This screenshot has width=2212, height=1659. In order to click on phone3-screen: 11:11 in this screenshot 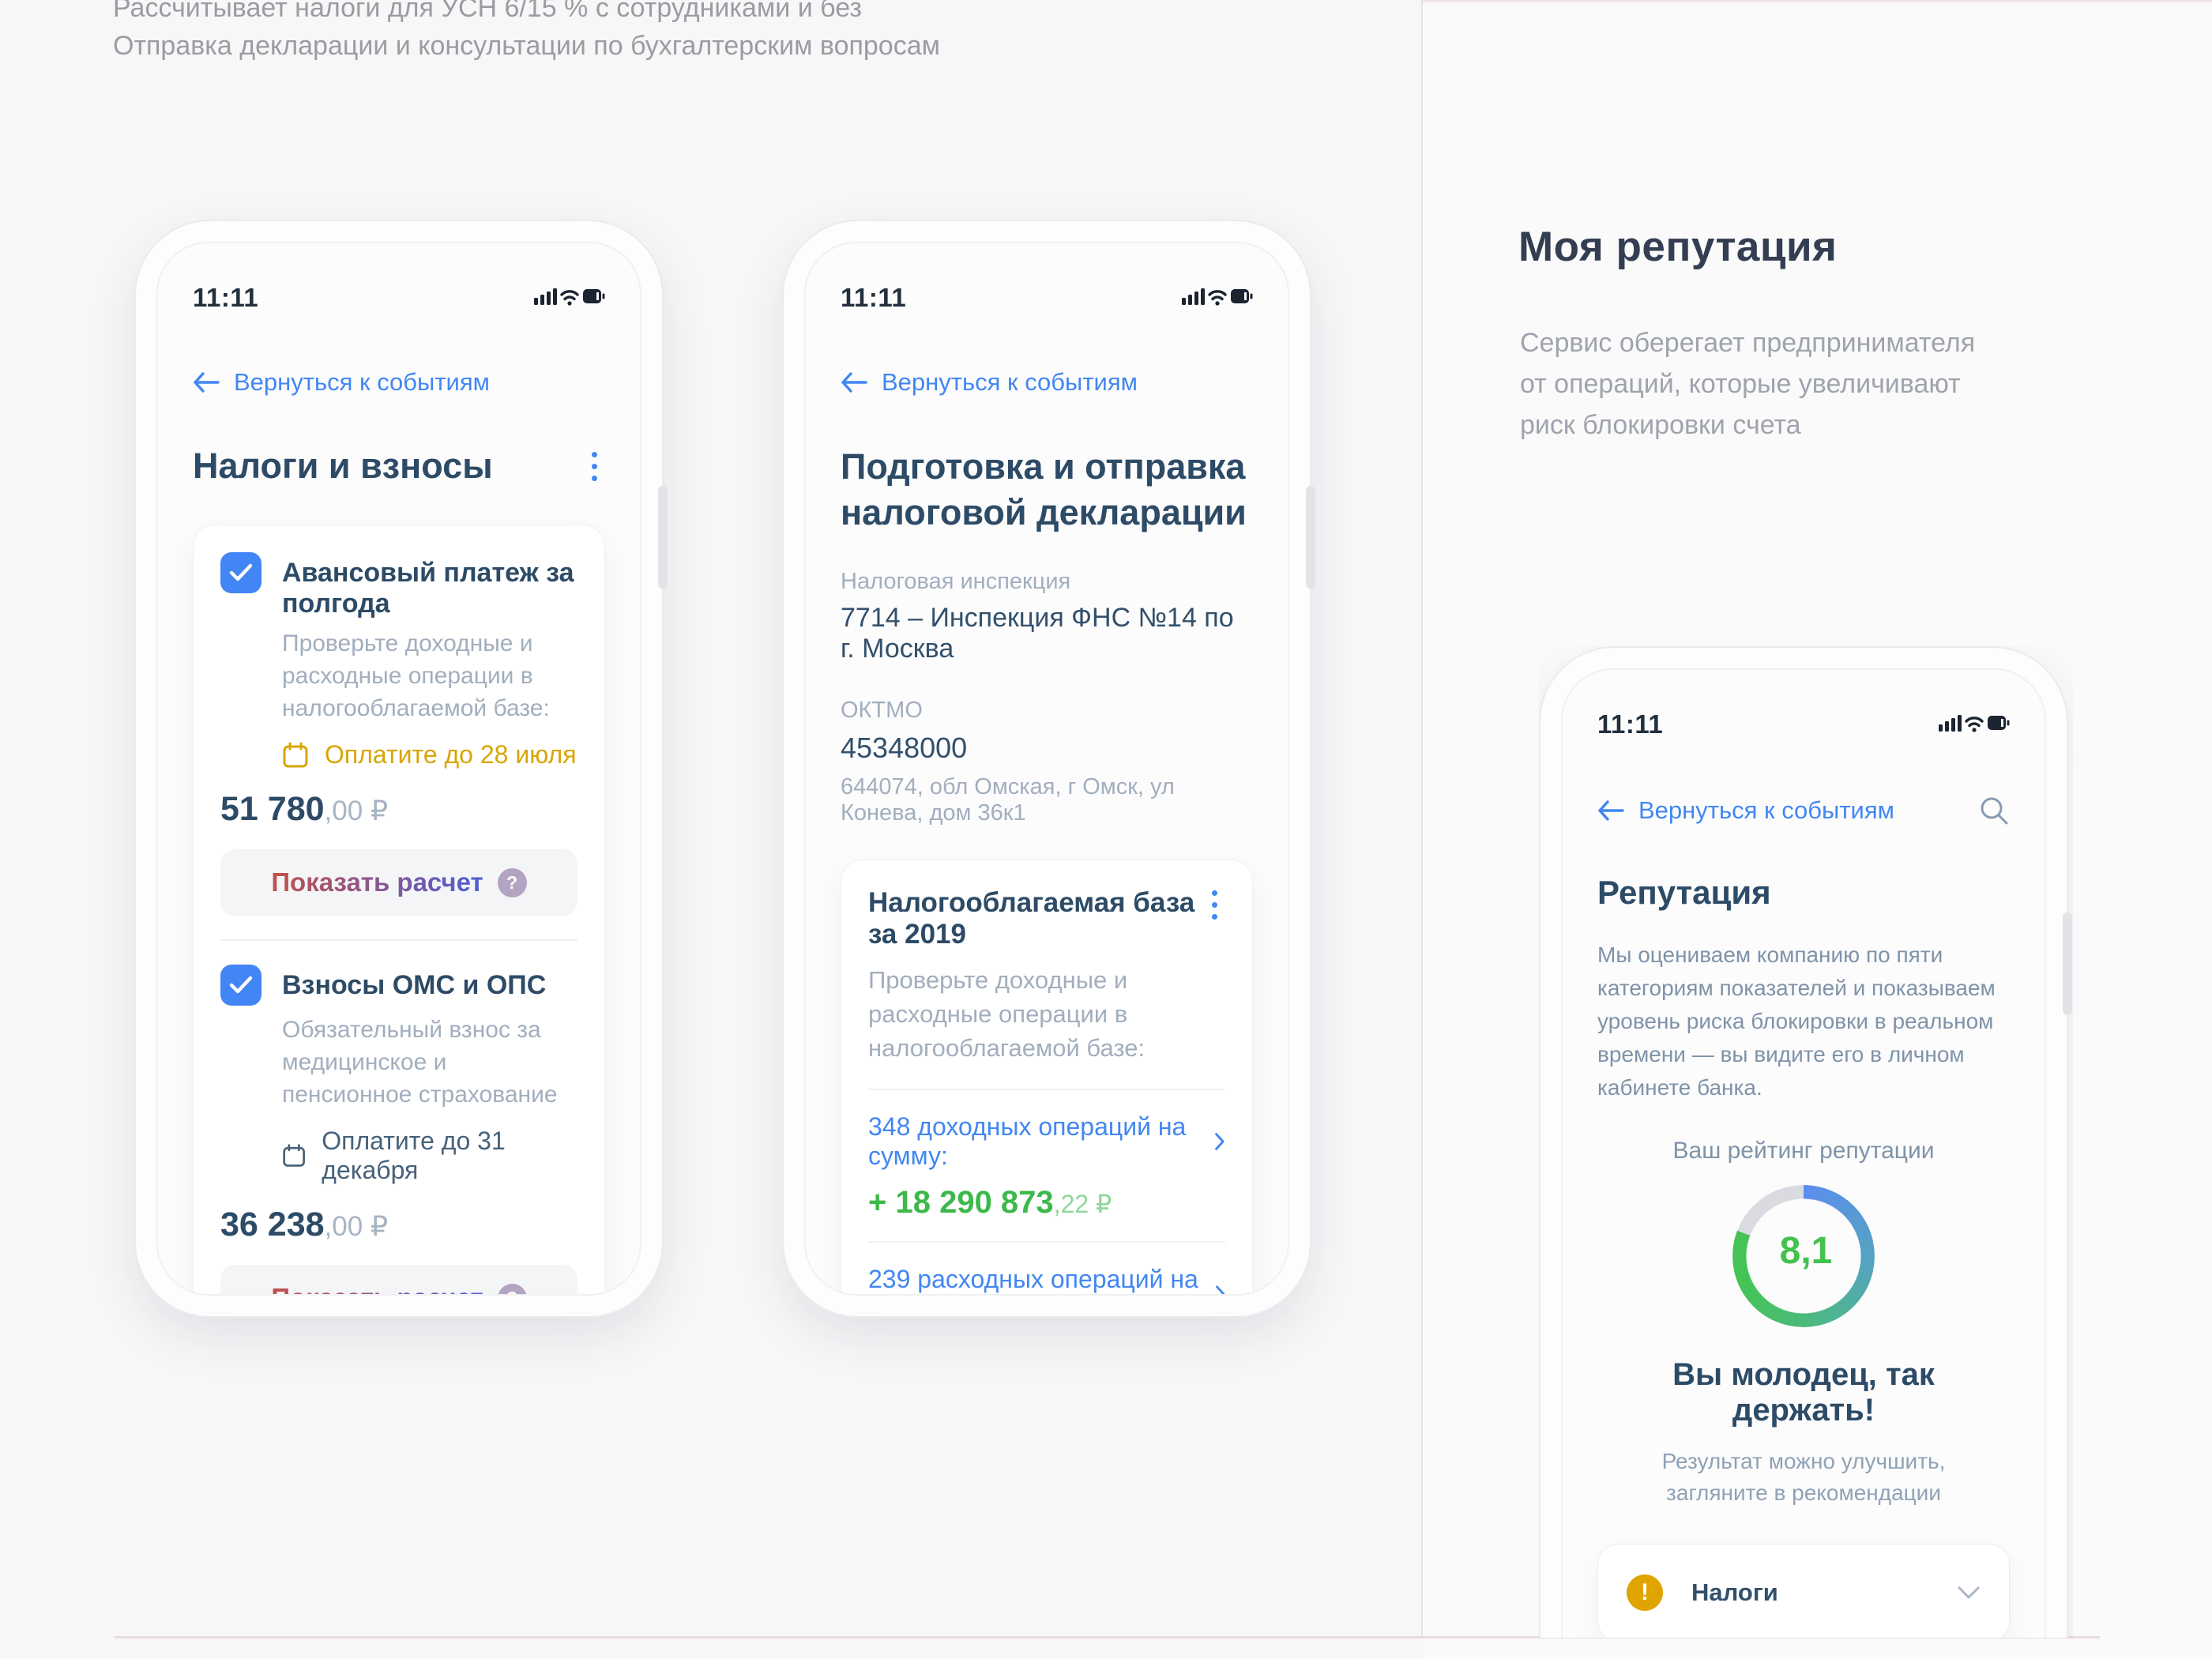, I will do `click(1804, 1153)`.